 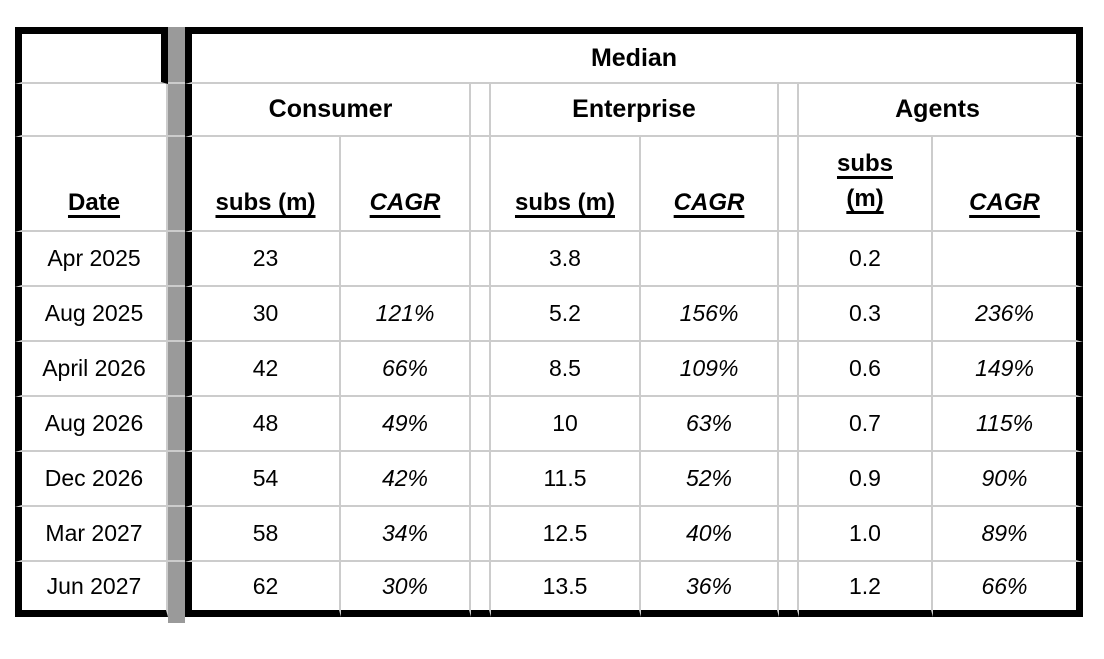 I want to click on consumer-cagr-cell: 49%, so click(x=406, y=424).